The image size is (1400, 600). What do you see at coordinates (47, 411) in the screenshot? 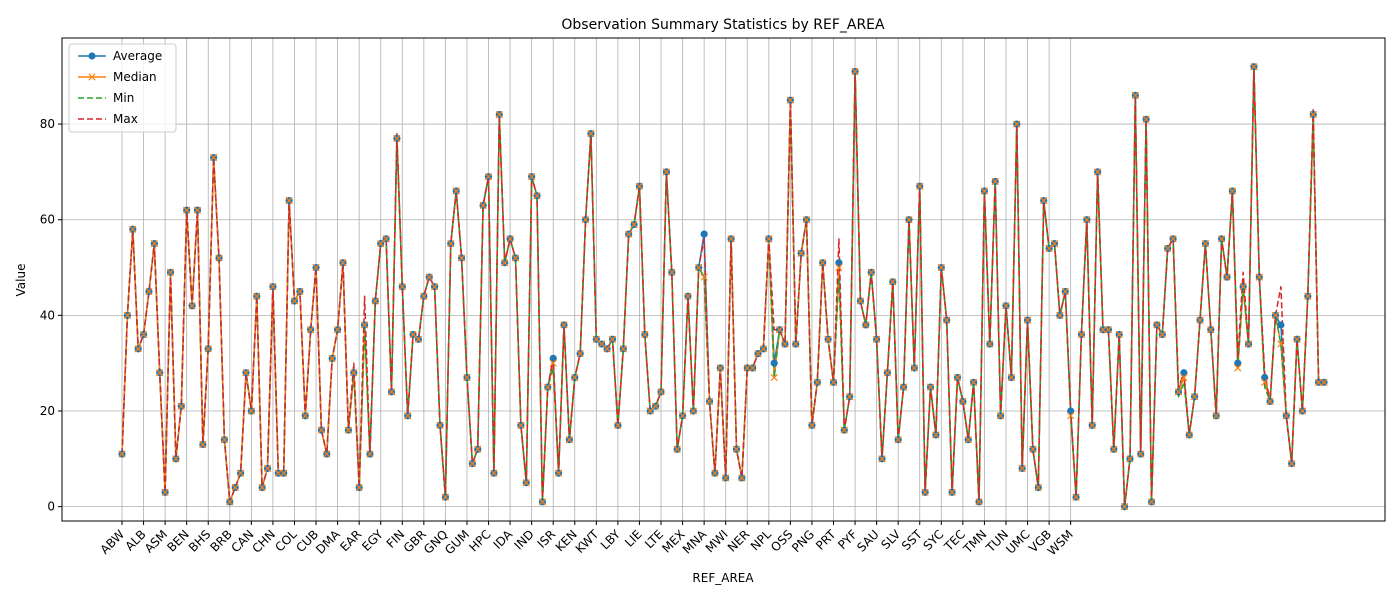
I see `y-tick-label: 20` at bounding box center [47, 411].